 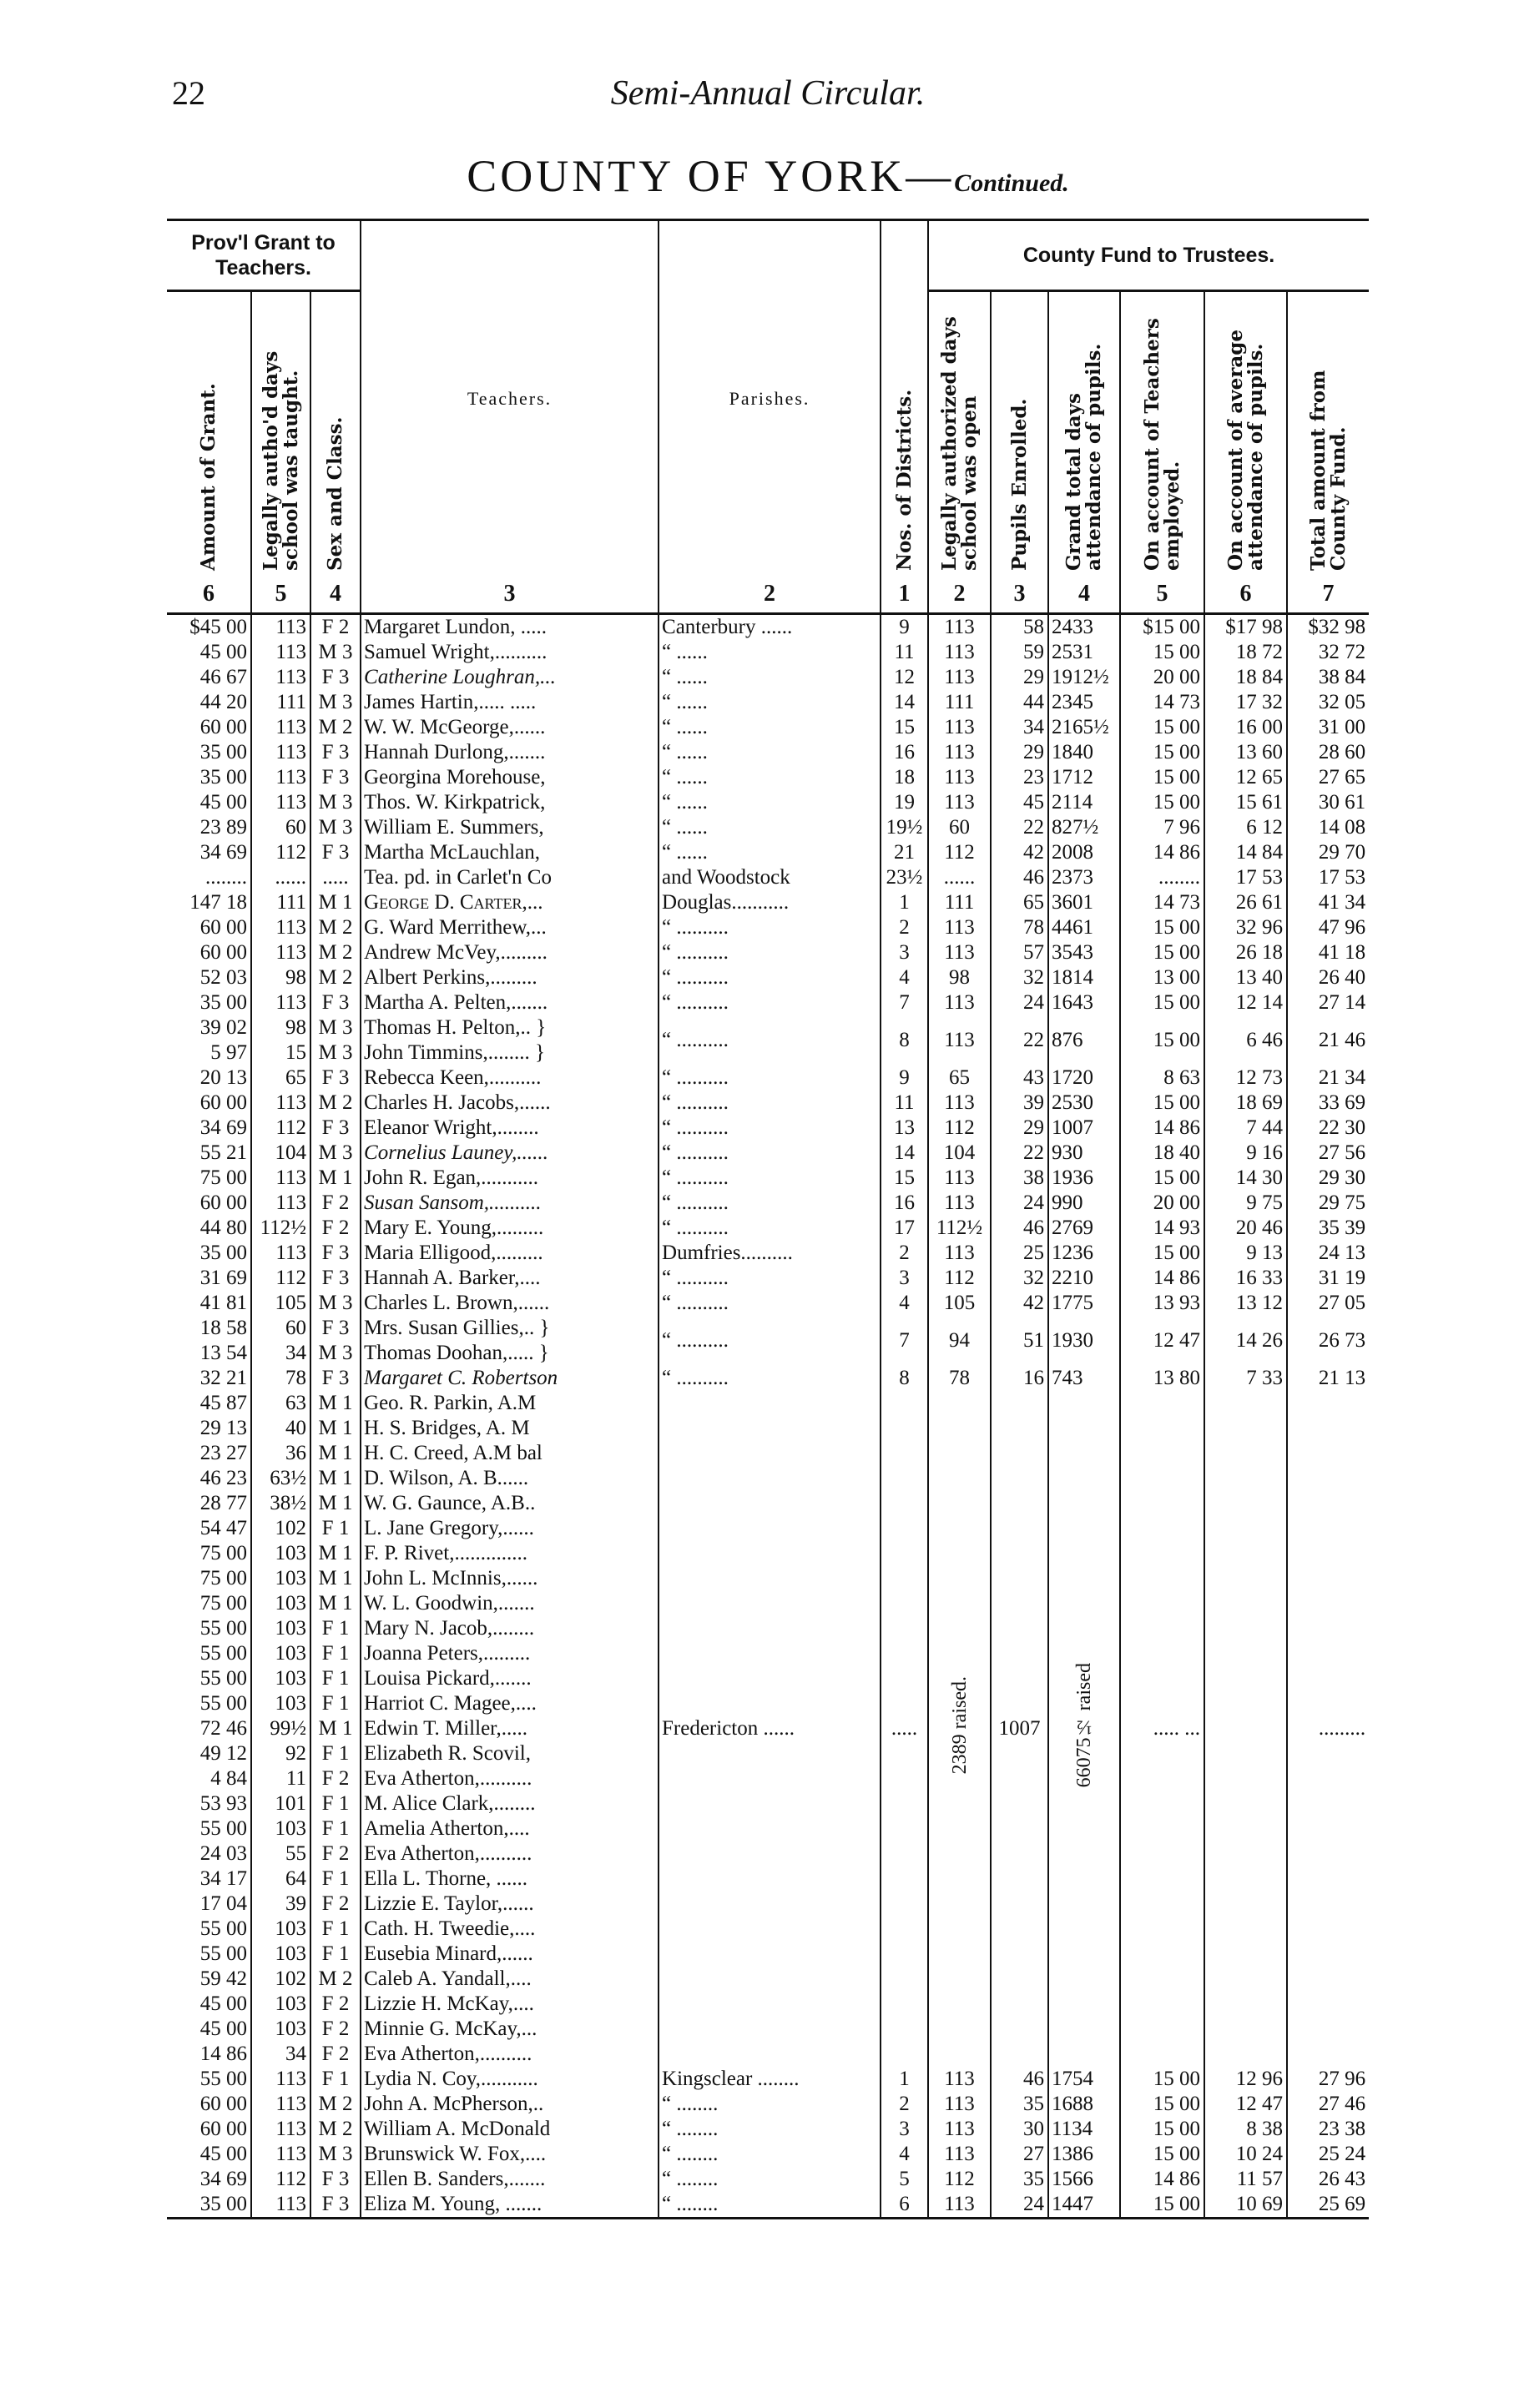 I want to click on amount-of-grant: 23 27, so click(x=223, y=1453).